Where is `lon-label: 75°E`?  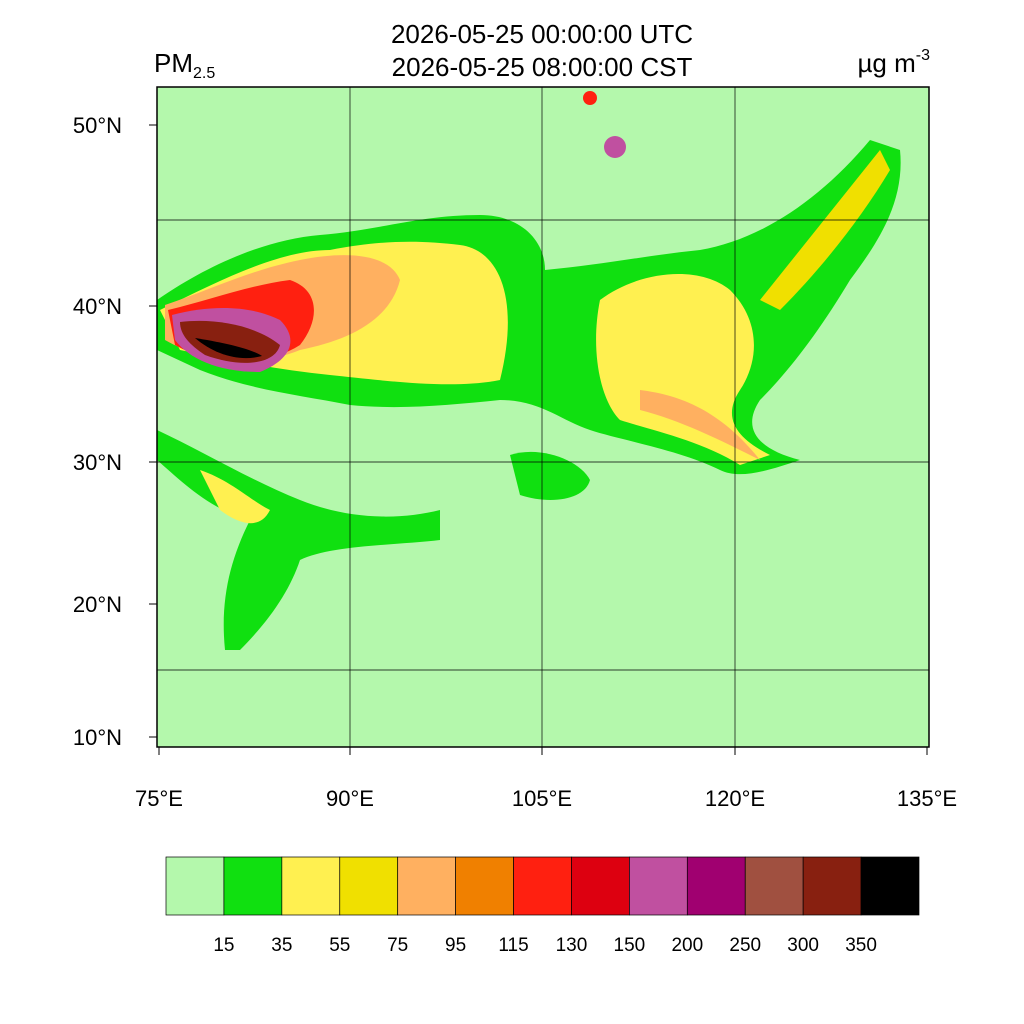
lon-label: 75°E is located at coordinates (159, 798).